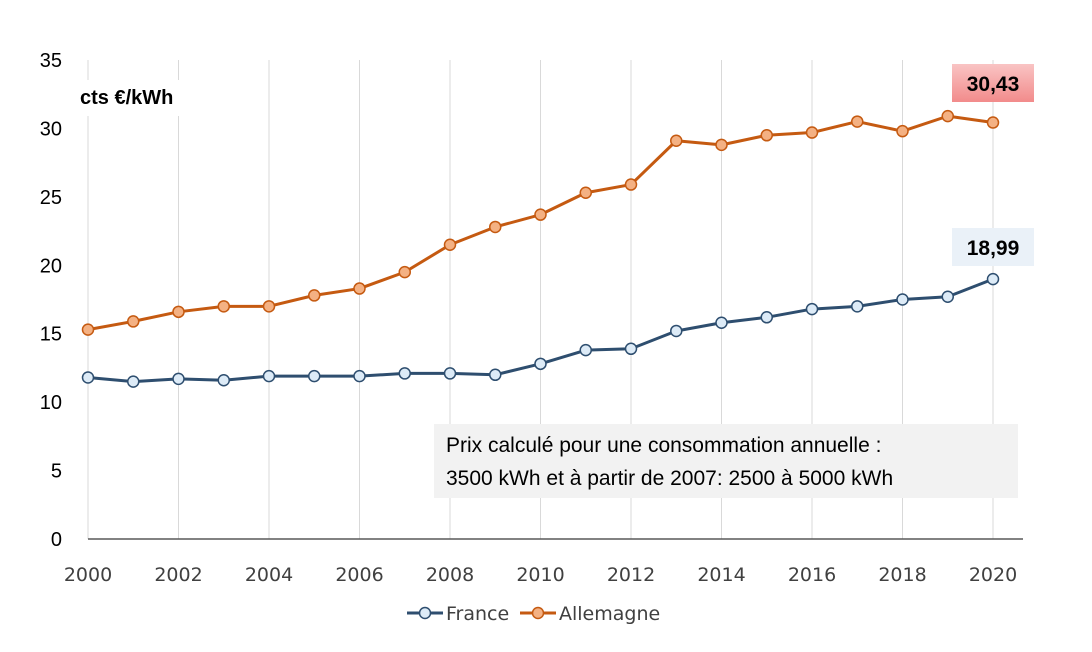  Describe the element at coordinates (51, 266) in the screenshot. I see `y-tick-label: 20` at that location.